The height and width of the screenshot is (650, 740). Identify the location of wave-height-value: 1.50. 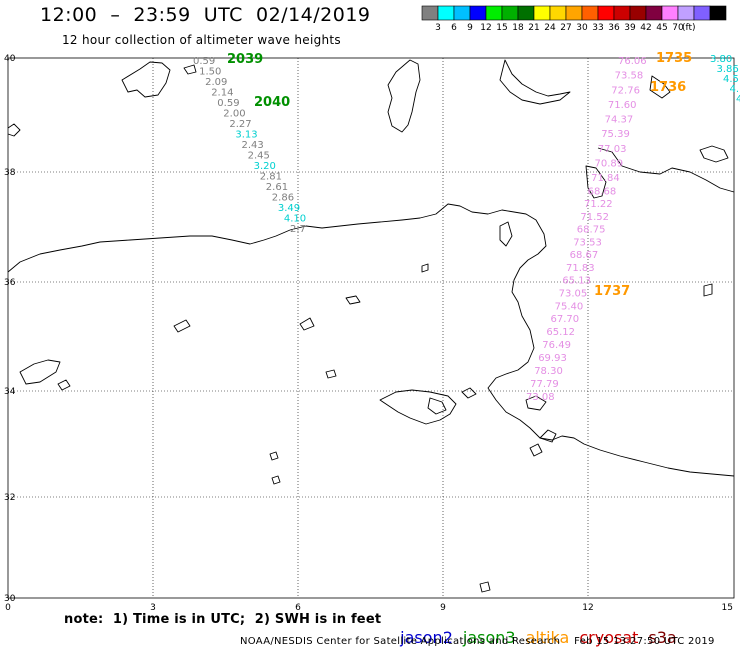
(210, 72).